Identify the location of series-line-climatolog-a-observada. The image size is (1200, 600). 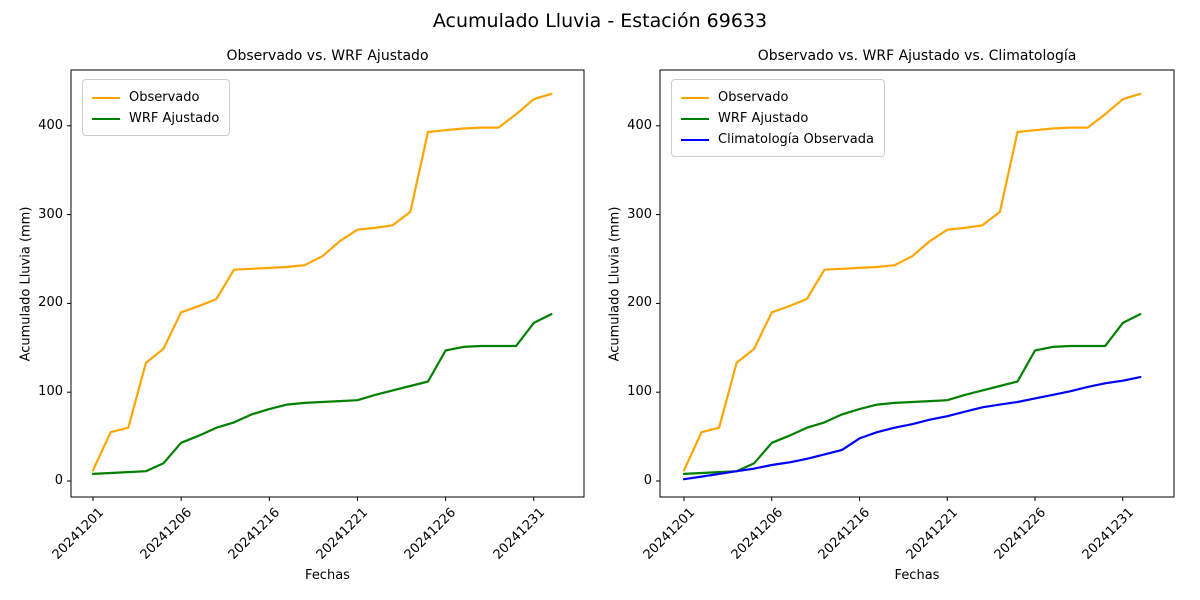
(912, 428).